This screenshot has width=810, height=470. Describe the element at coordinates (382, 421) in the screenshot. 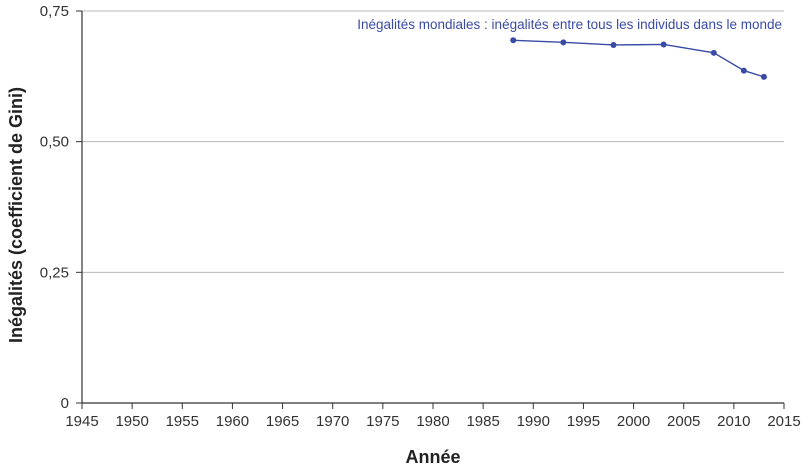

I see `x-tick-label: 1975` at that location.